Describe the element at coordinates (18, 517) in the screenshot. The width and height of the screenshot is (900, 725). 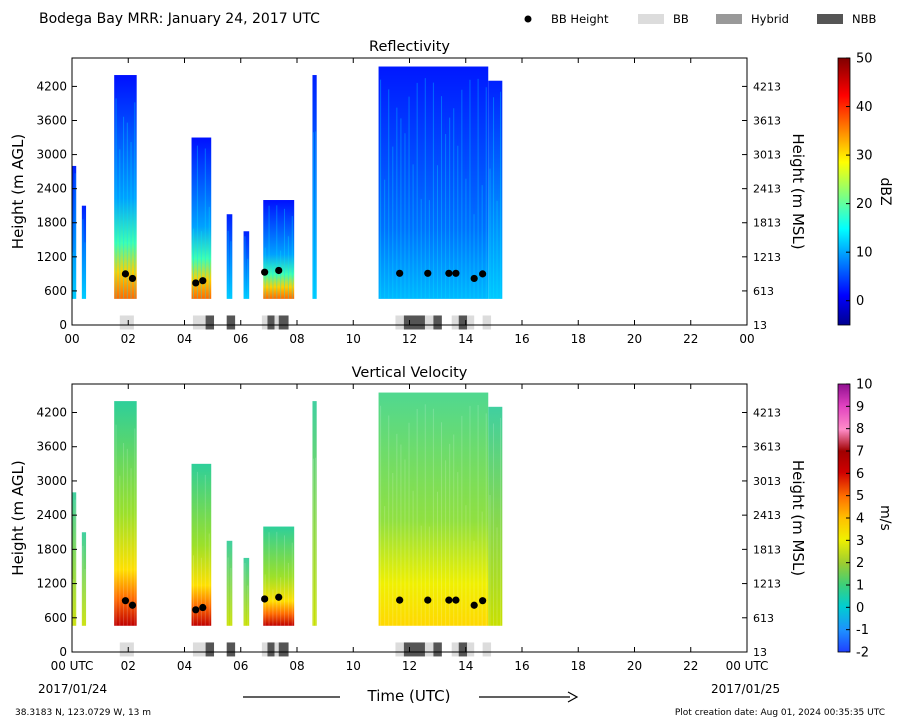
I see `y-axis-label: Height (m AGL)` at that location.